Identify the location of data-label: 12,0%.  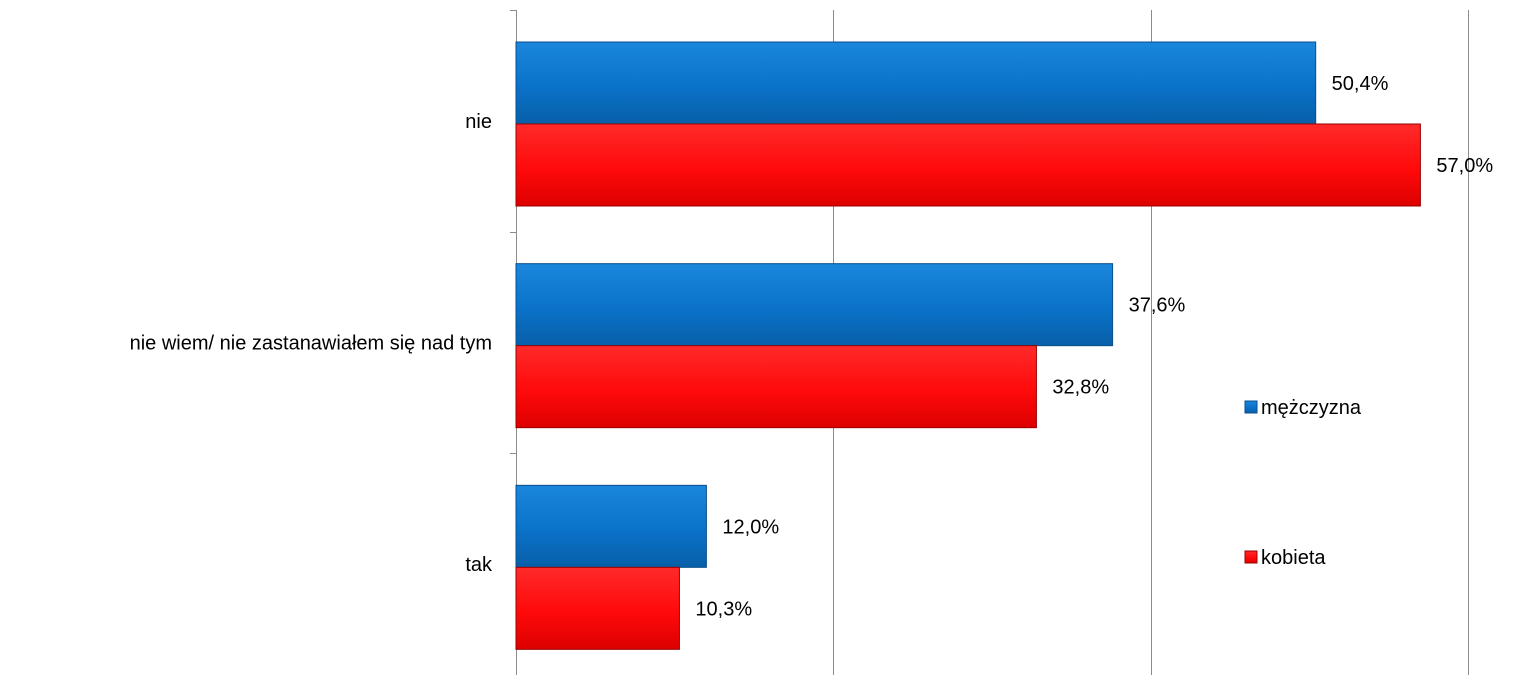
(750, 527).